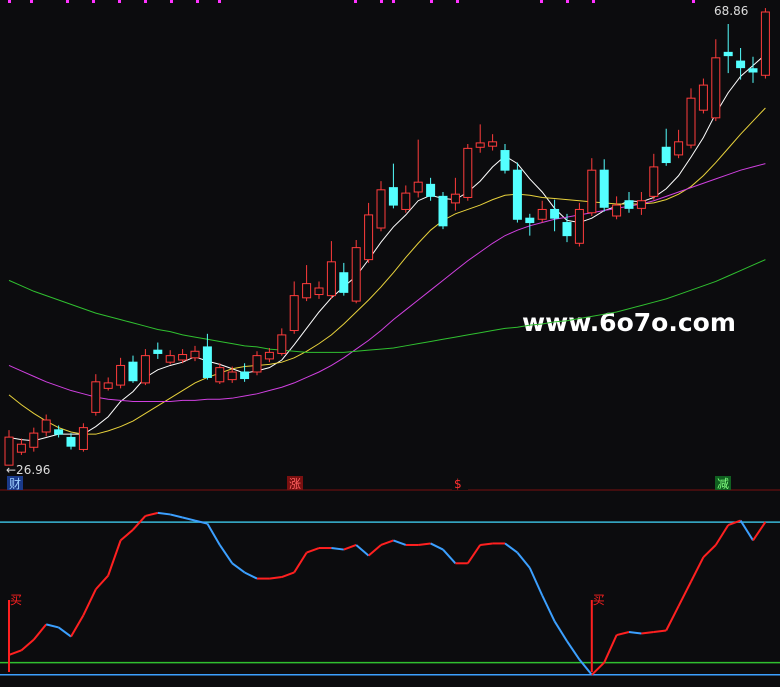 This screenshot has height=687, width=780. What do you see at coordinates (28, 470) in the screenshot?
I see `low-label: ←26.96` at bounding box center [28, 470].